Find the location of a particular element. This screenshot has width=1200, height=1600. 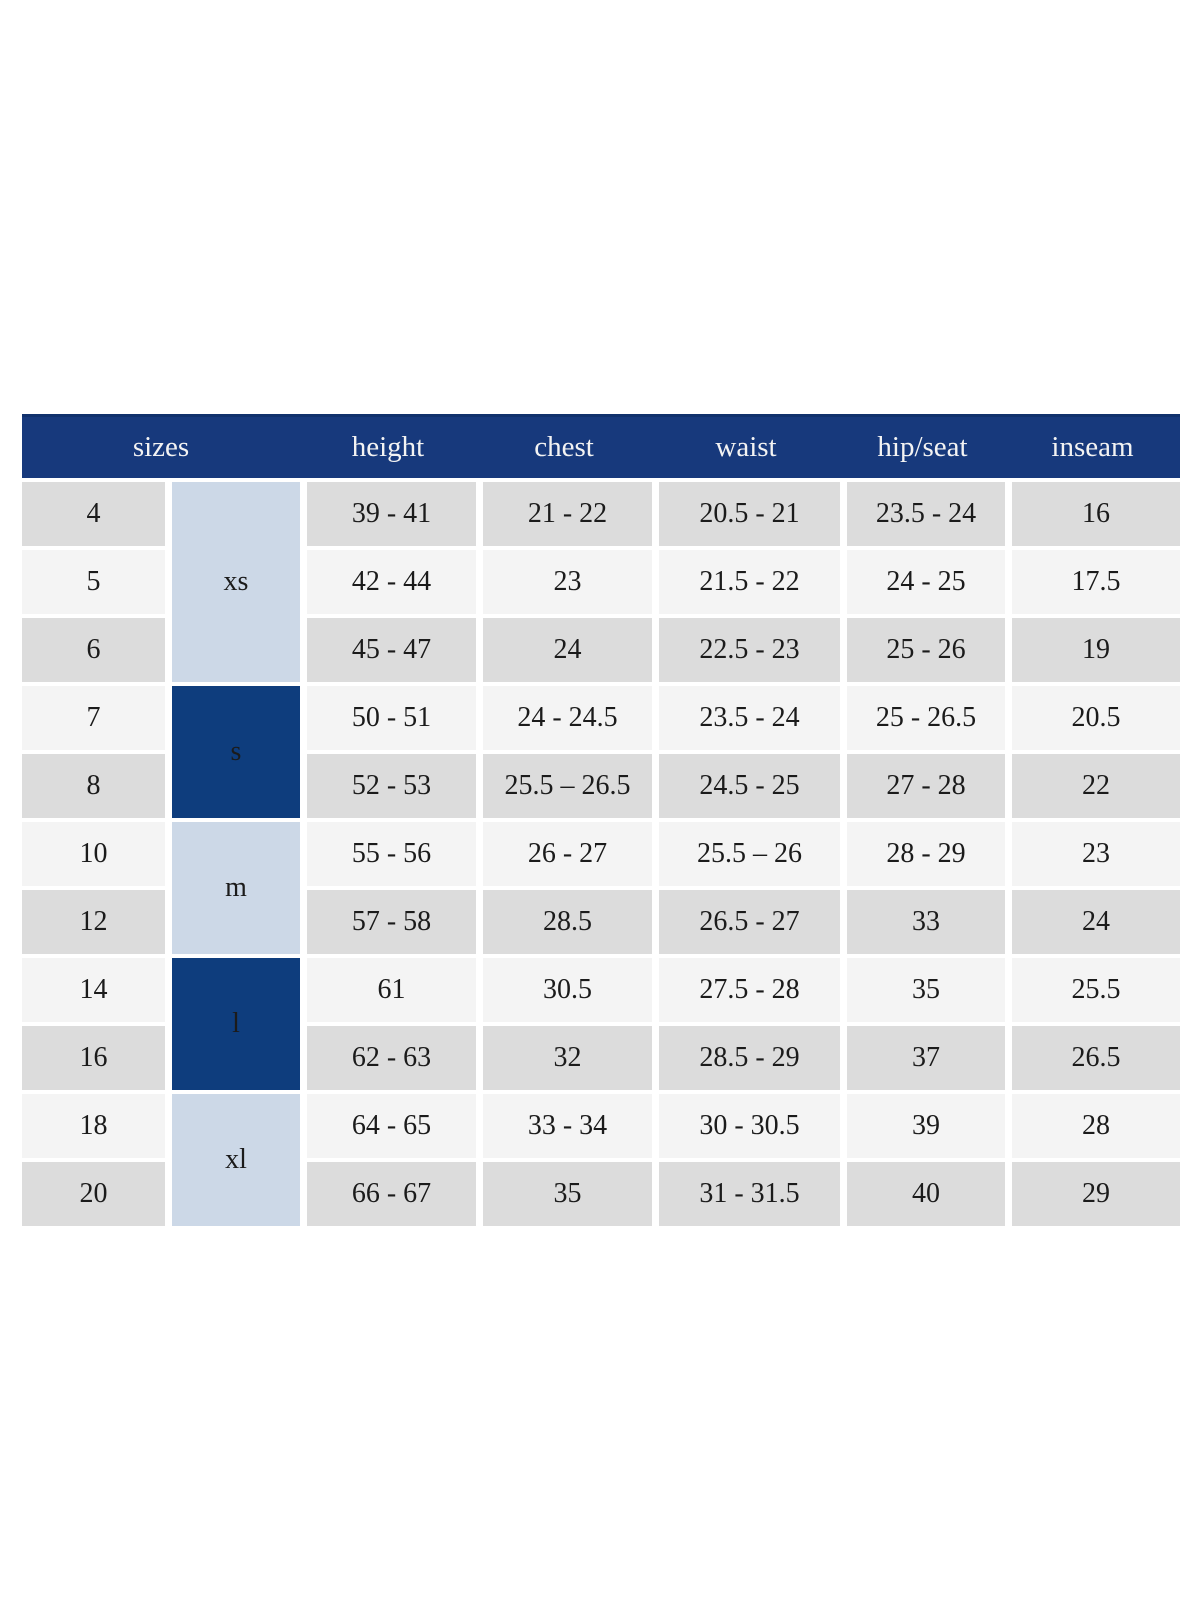

height-cell: 52 - 53 is located at coordinates (388, 784).